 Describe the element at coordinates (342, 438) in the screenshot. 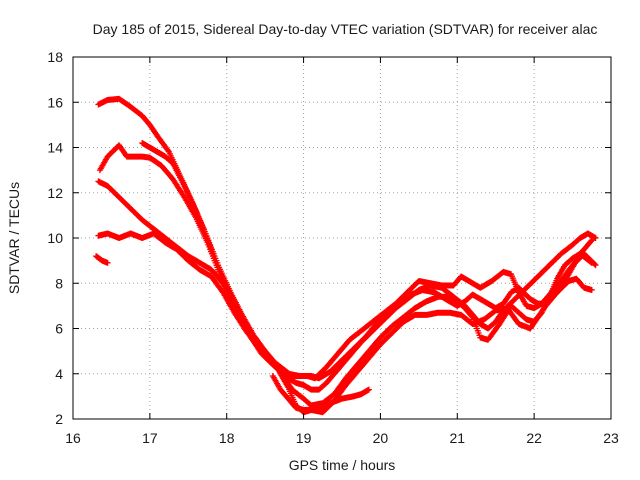

I see `x-tick-labels: 16 17 18 19 20 21 22 23` at that location.